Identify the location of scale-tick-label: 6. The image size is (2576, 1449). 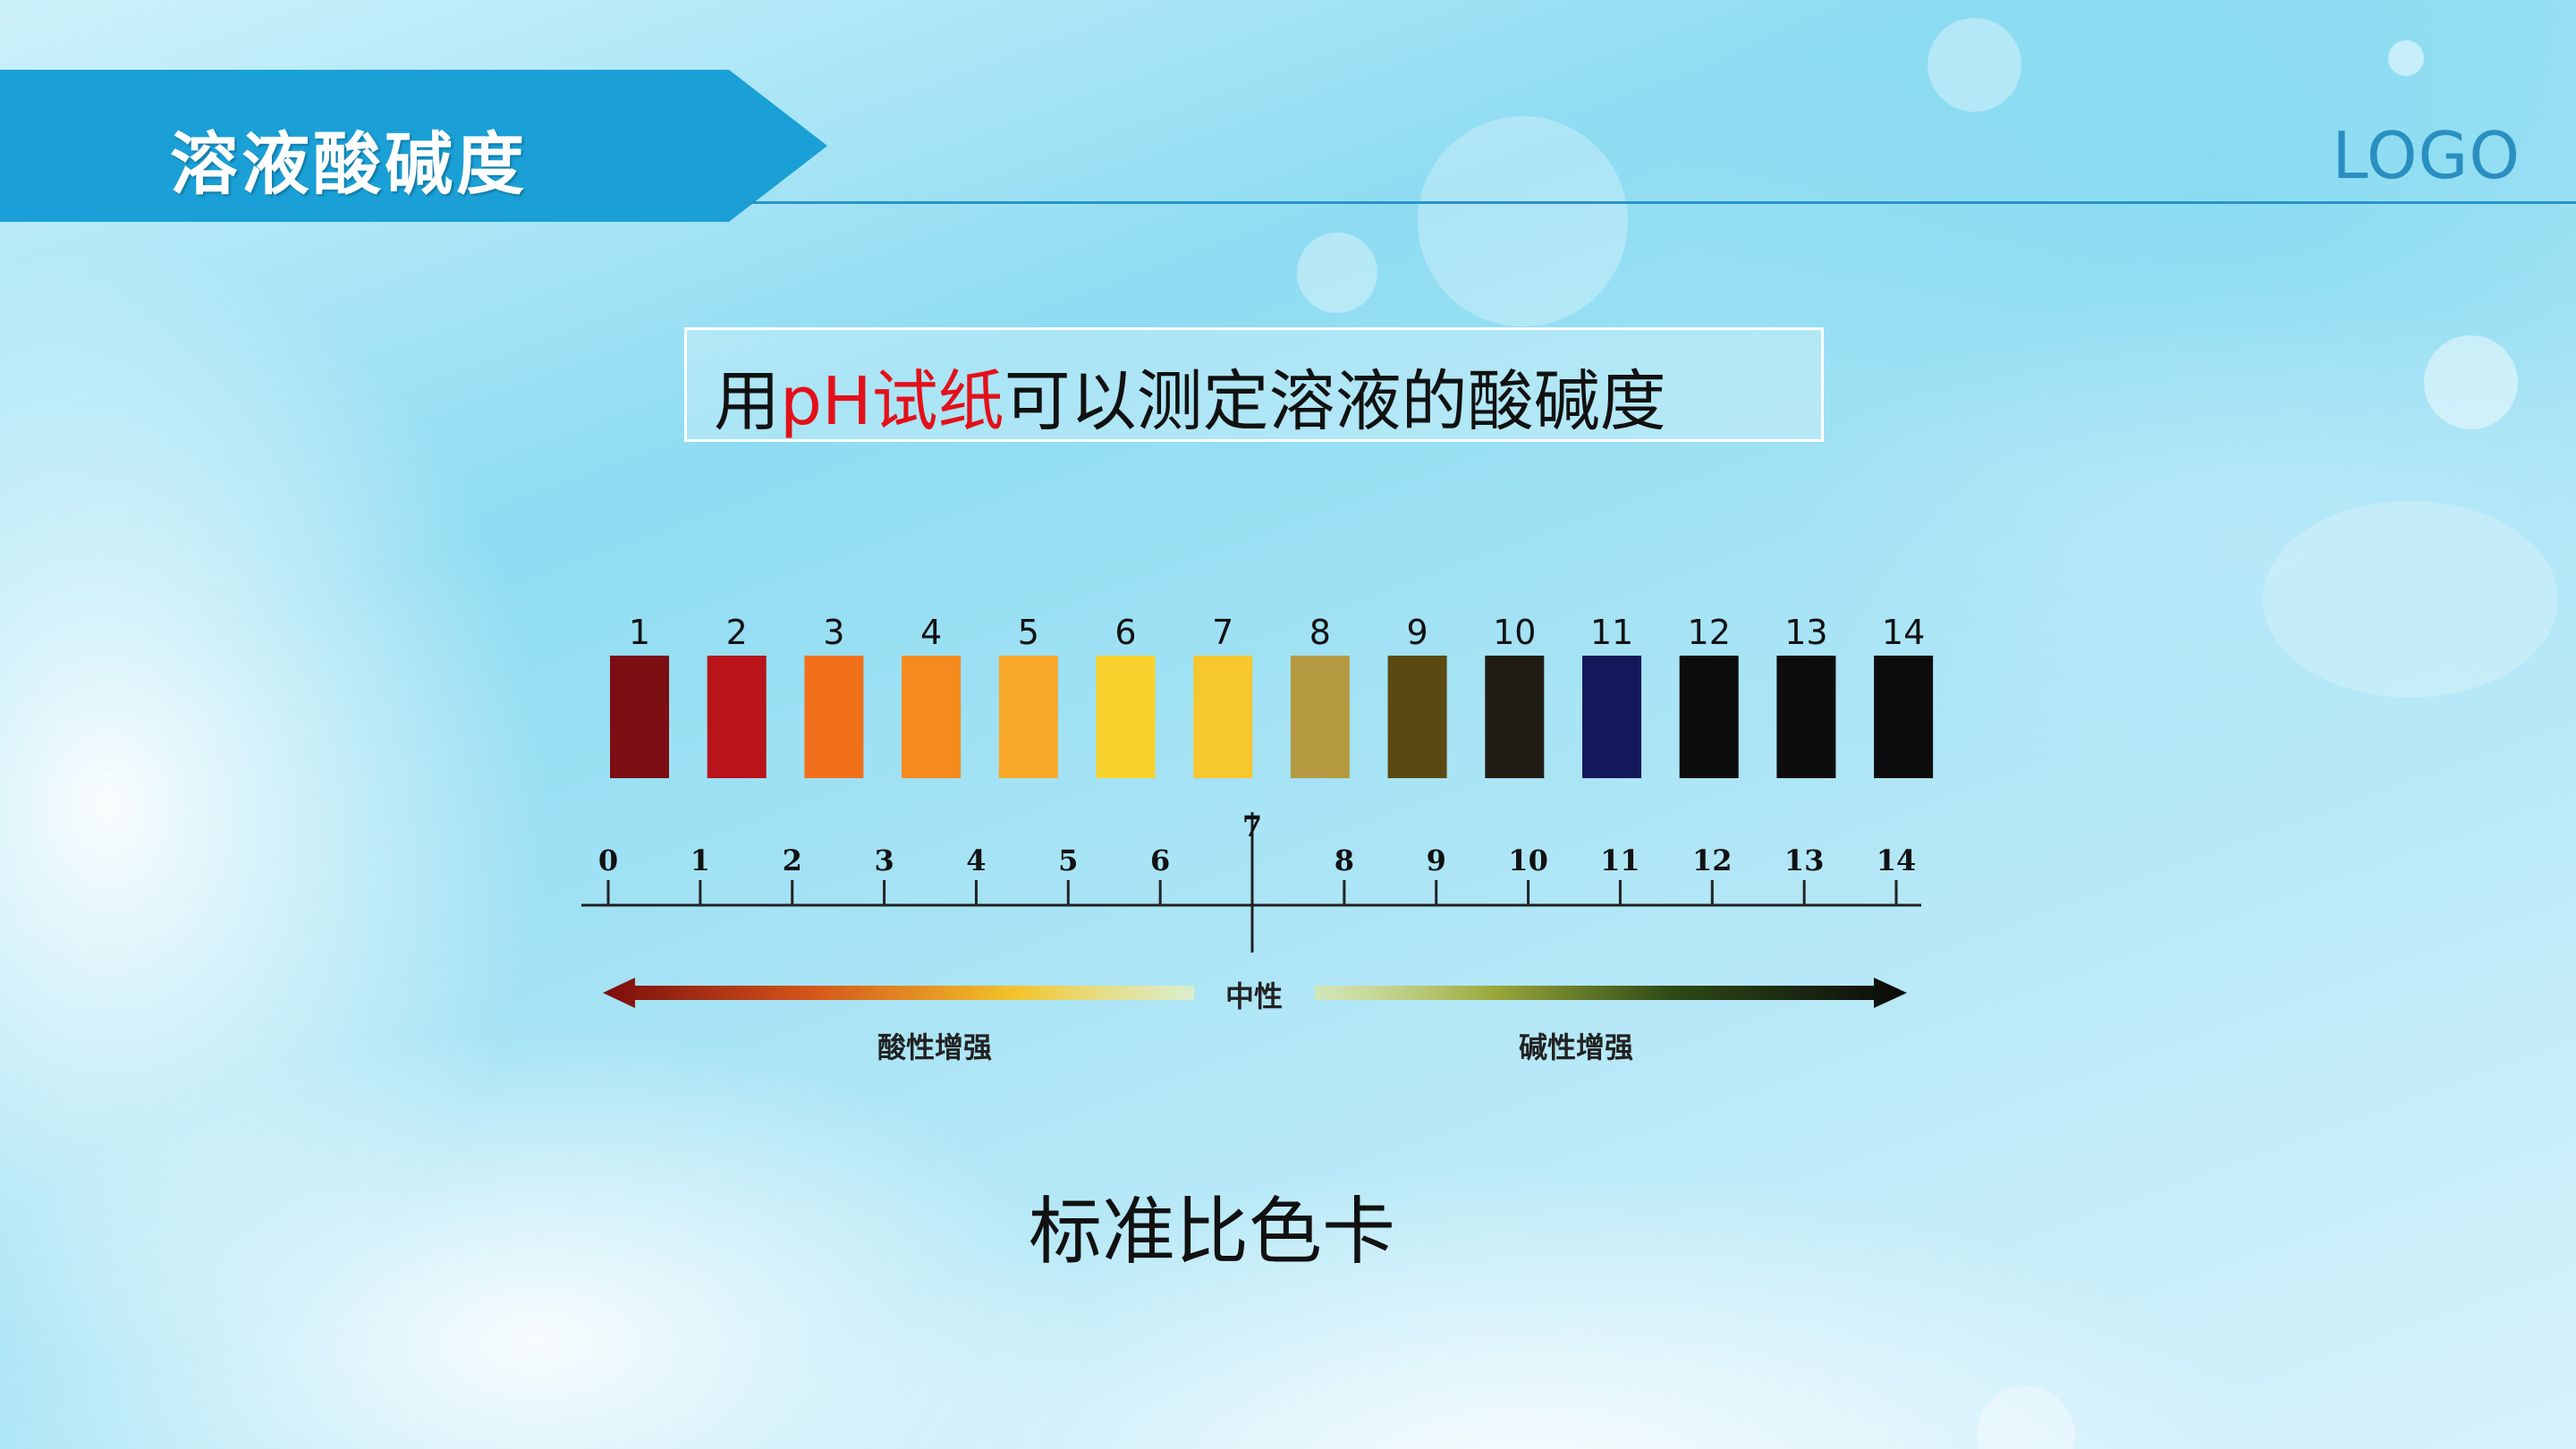
(1160, 860).